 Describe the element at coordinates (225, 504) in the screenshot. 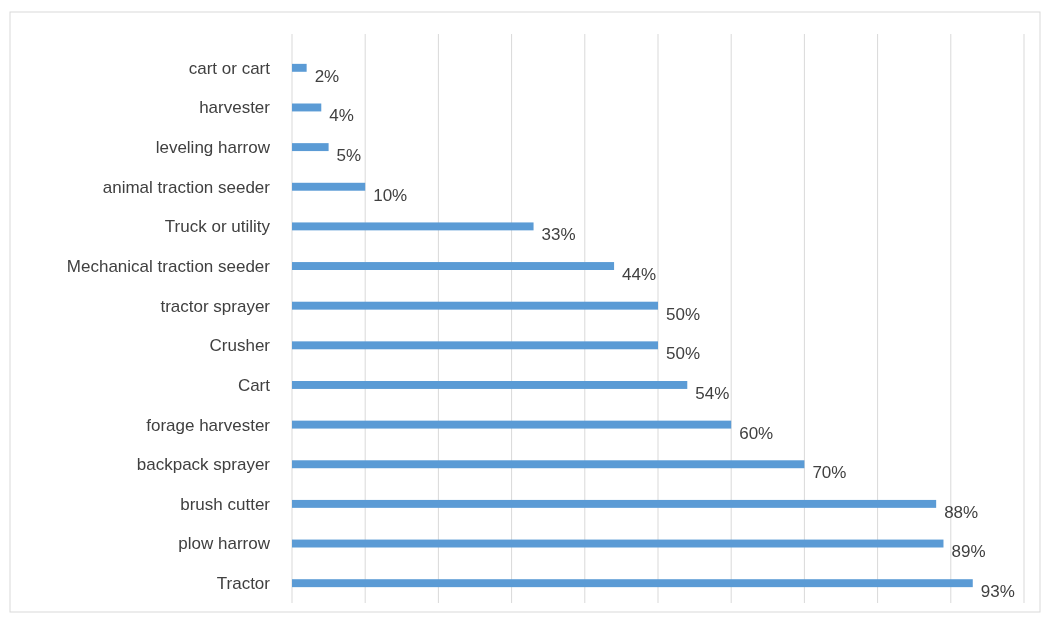

I see `y-tick-label: brush cutter` at that location.